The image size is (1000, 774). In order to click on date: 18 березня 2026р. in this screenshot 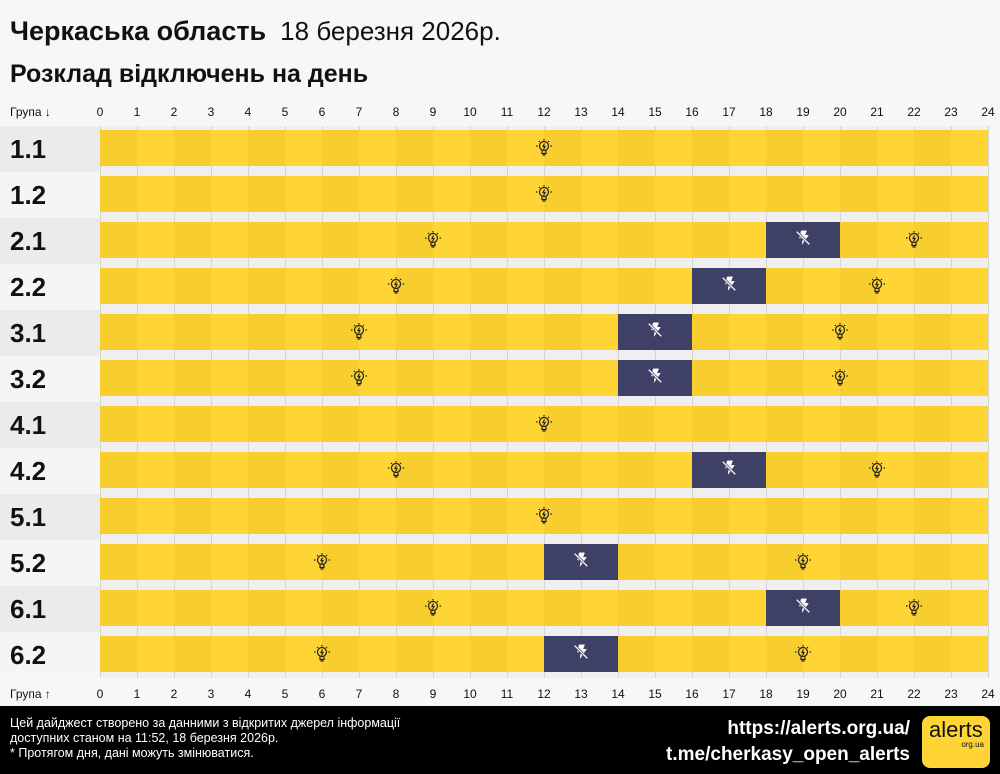, I will do `click(390, 31)`.